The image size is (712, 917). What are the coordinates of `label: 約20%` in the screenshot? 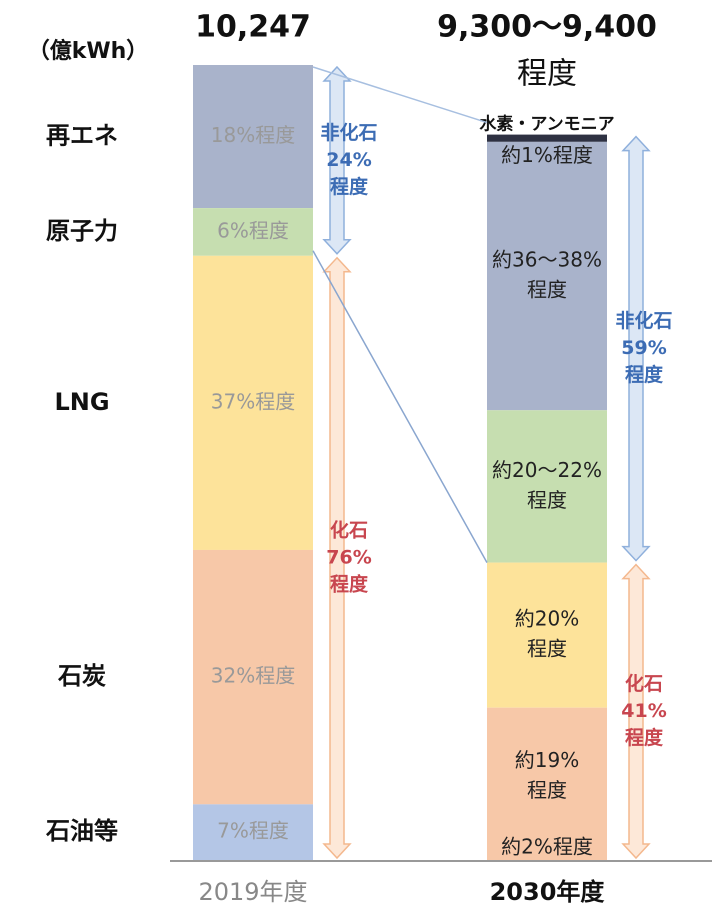 It's located at (547, 619).